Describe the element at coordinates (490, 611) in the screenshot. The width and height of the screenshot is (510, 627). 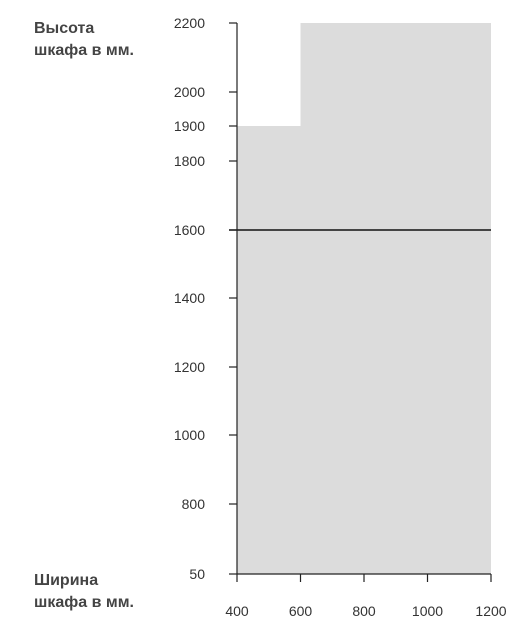
I see `x-tick-label-1200: 1200` at that location.